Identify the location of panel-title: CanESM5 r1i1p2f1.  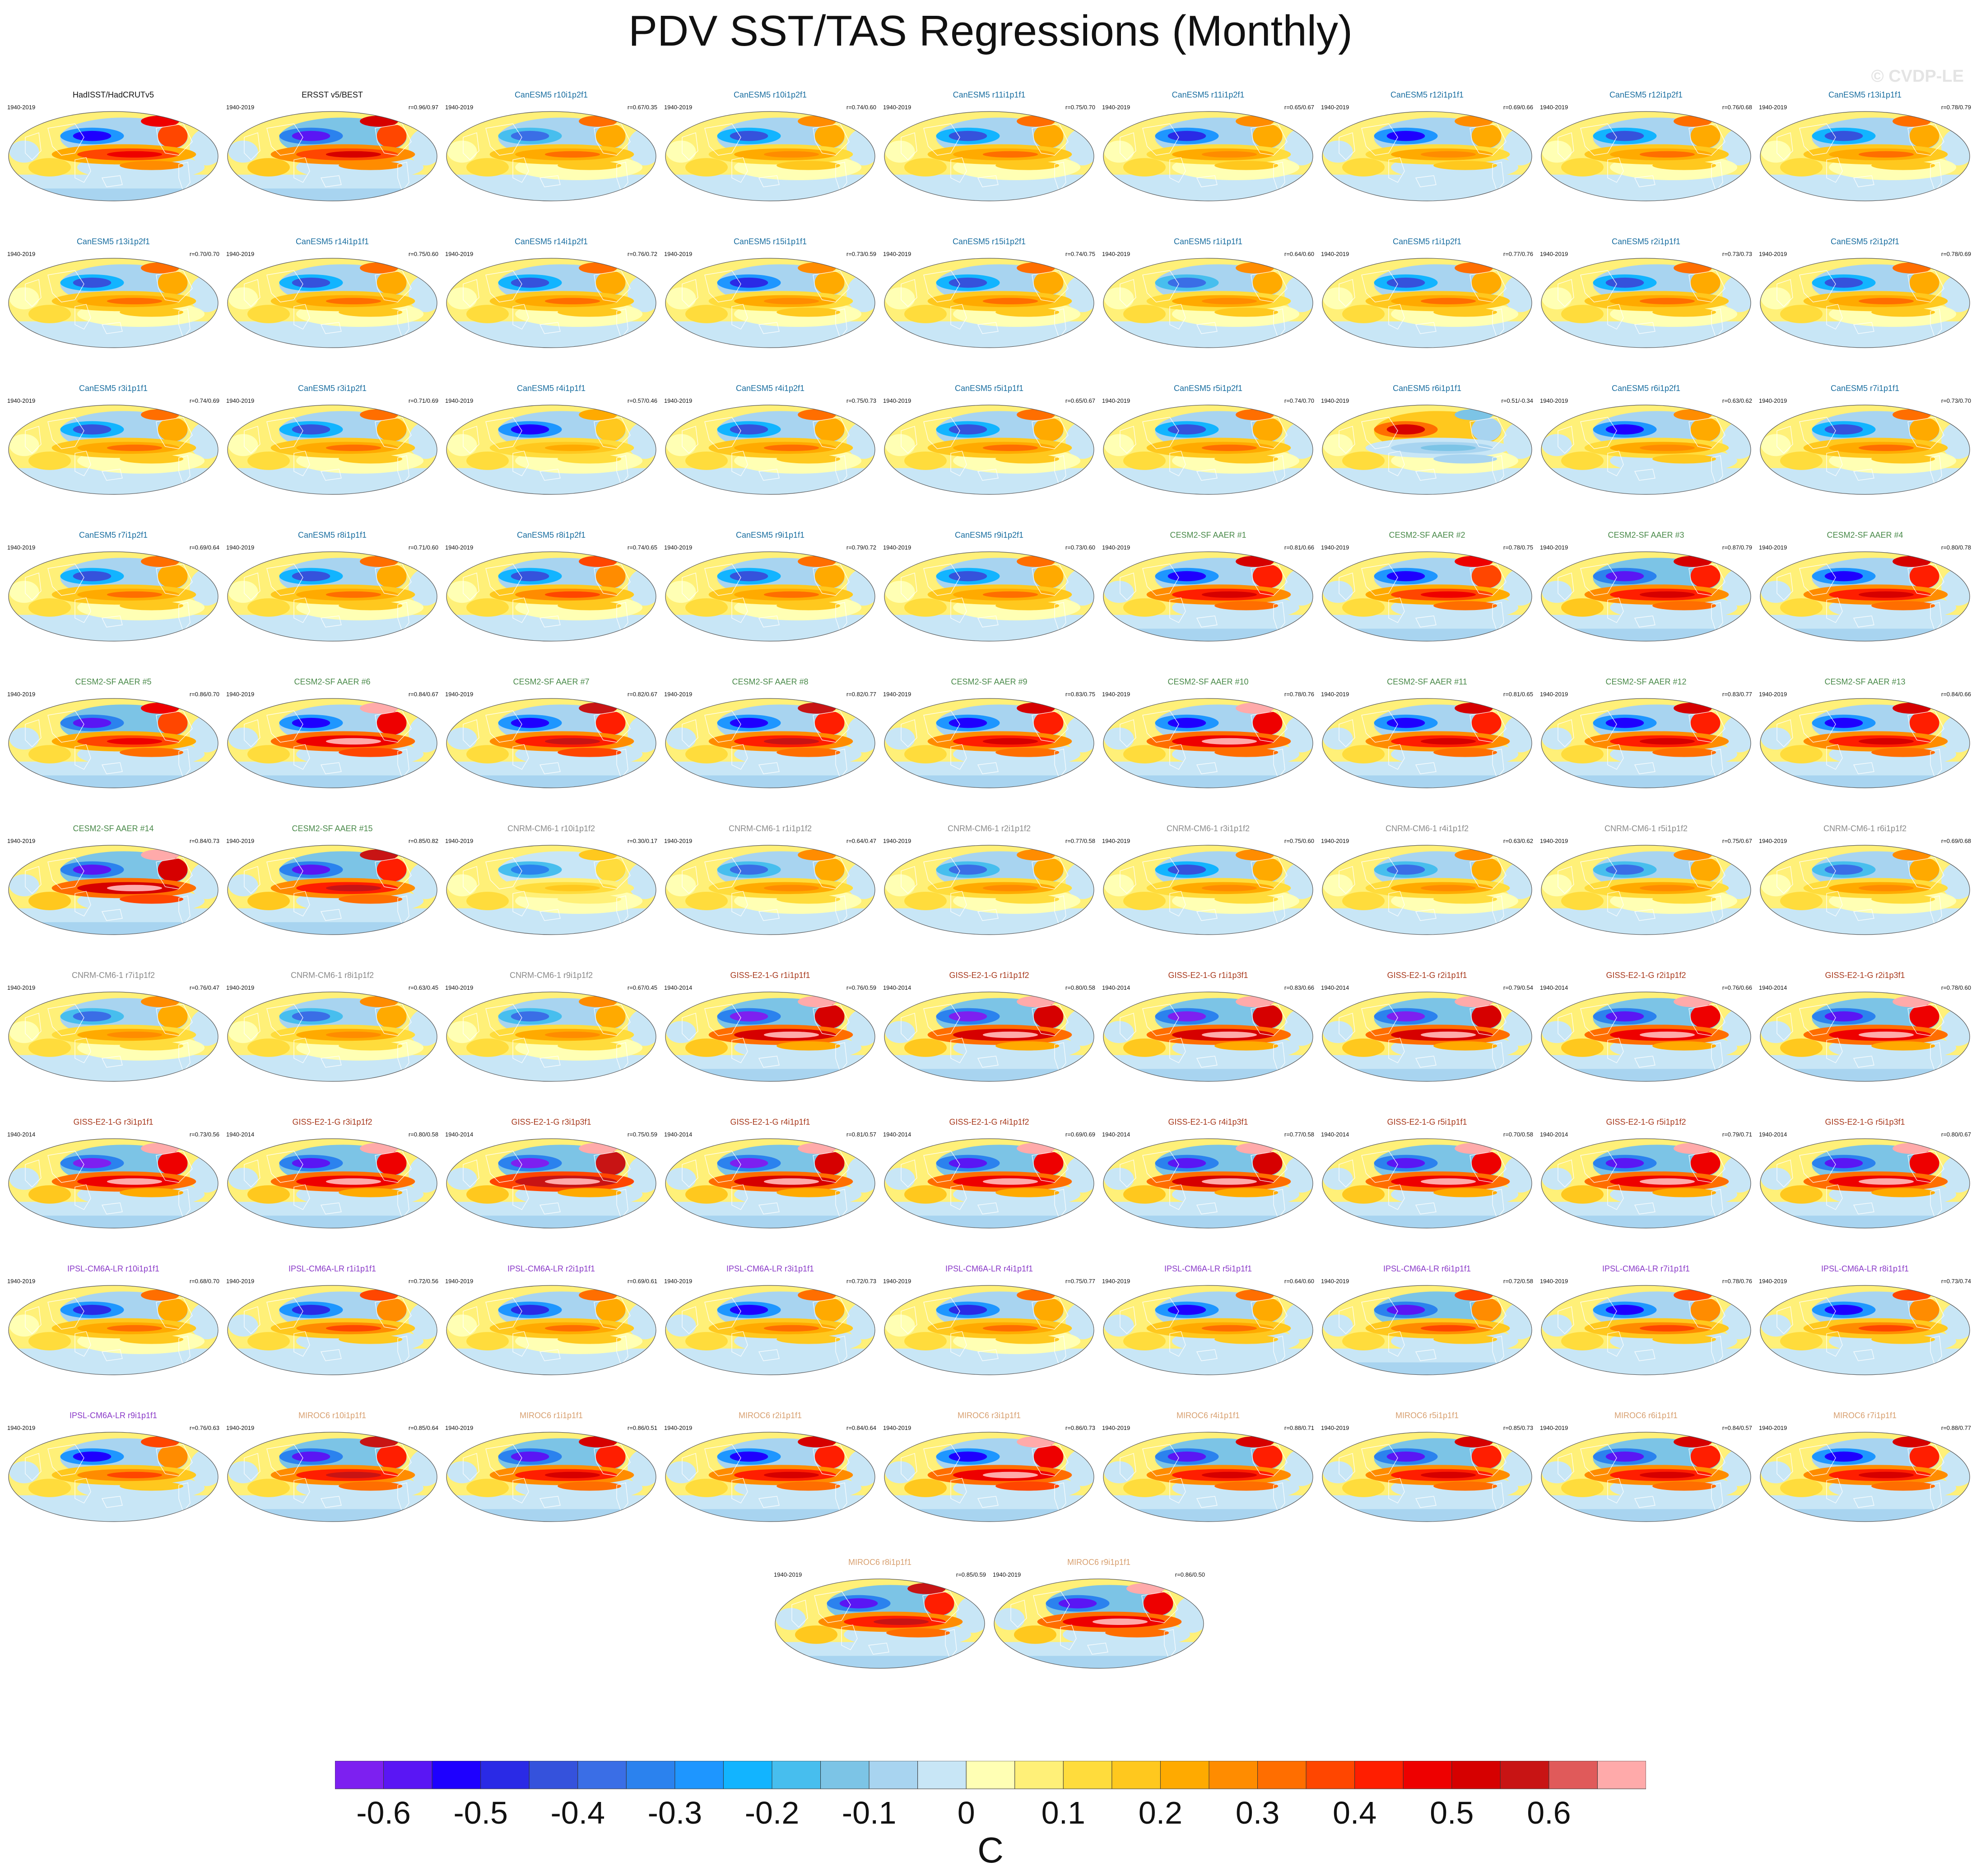
(1427, 241).